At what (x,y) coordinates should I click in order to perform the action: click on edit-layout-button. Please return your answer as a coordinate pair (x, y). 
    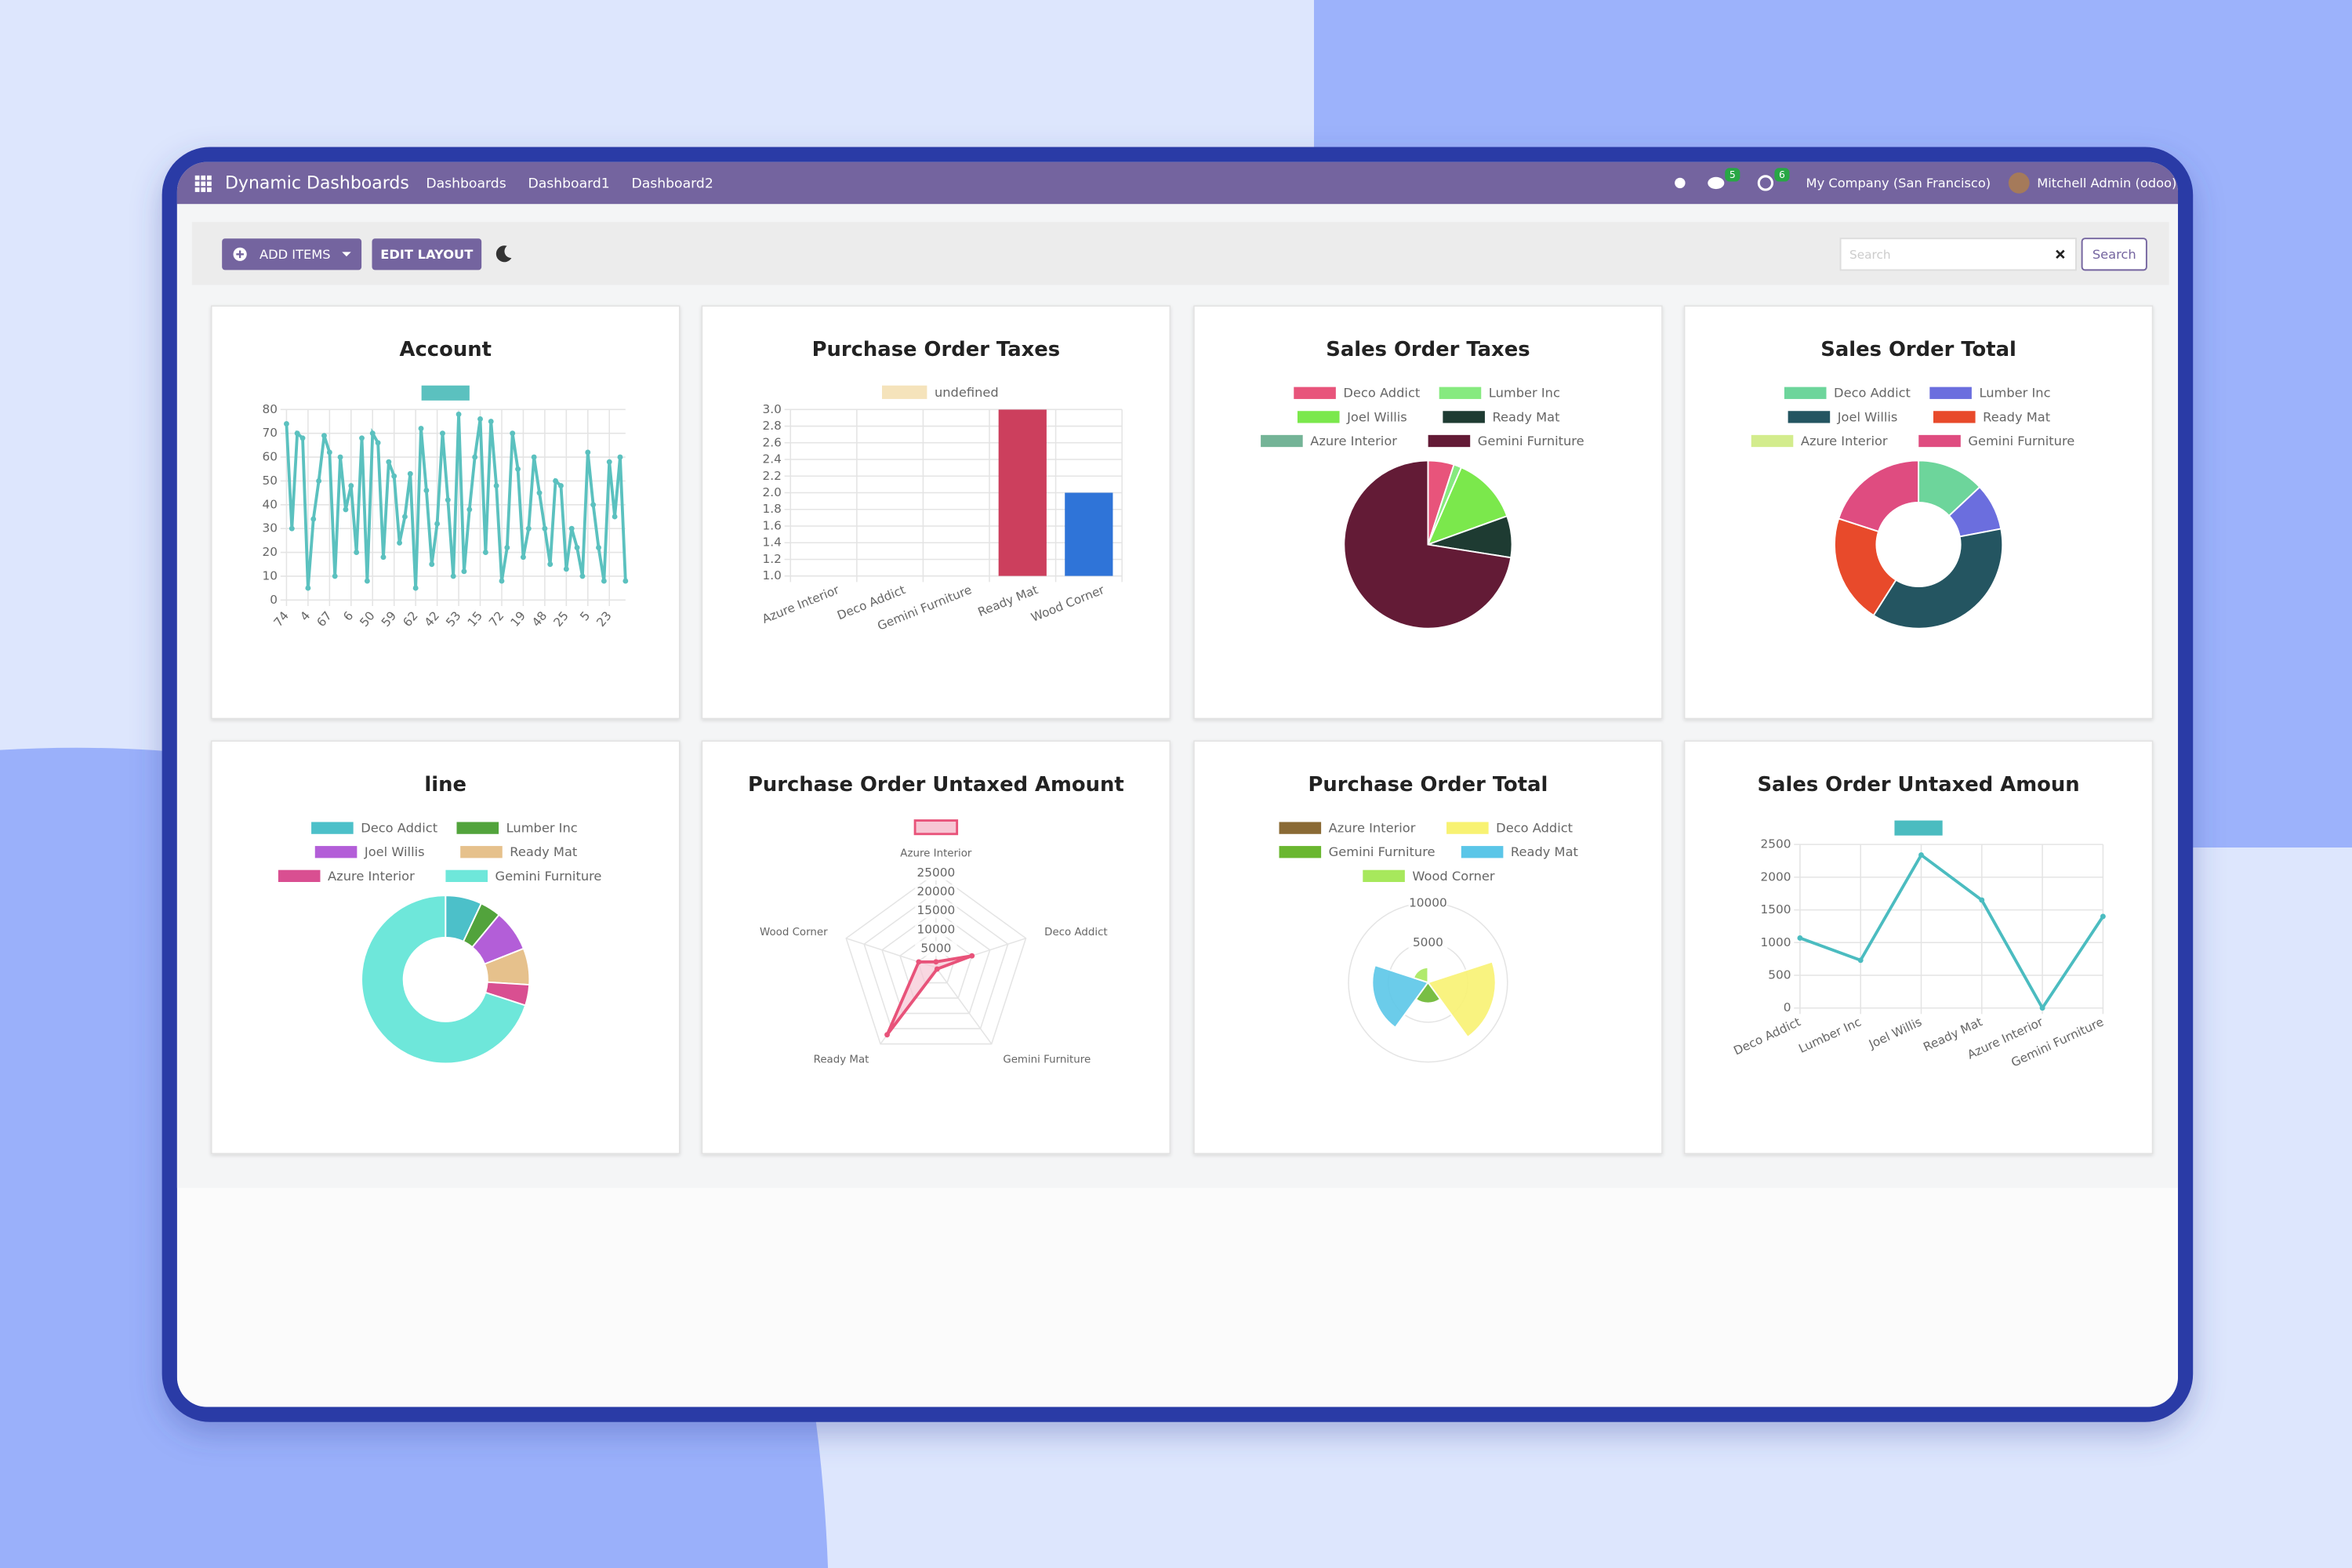
    Looking at the image, I should click on (427, 254).